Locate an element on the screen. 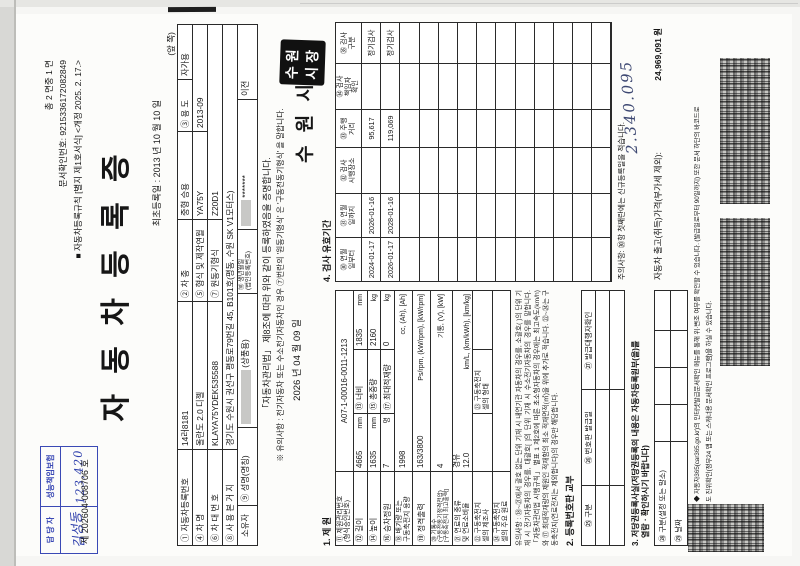 Image resolution: width=800 pixels, height=566 pixels. owner-name-value: (상품용) is located at coordinates (247, 360).